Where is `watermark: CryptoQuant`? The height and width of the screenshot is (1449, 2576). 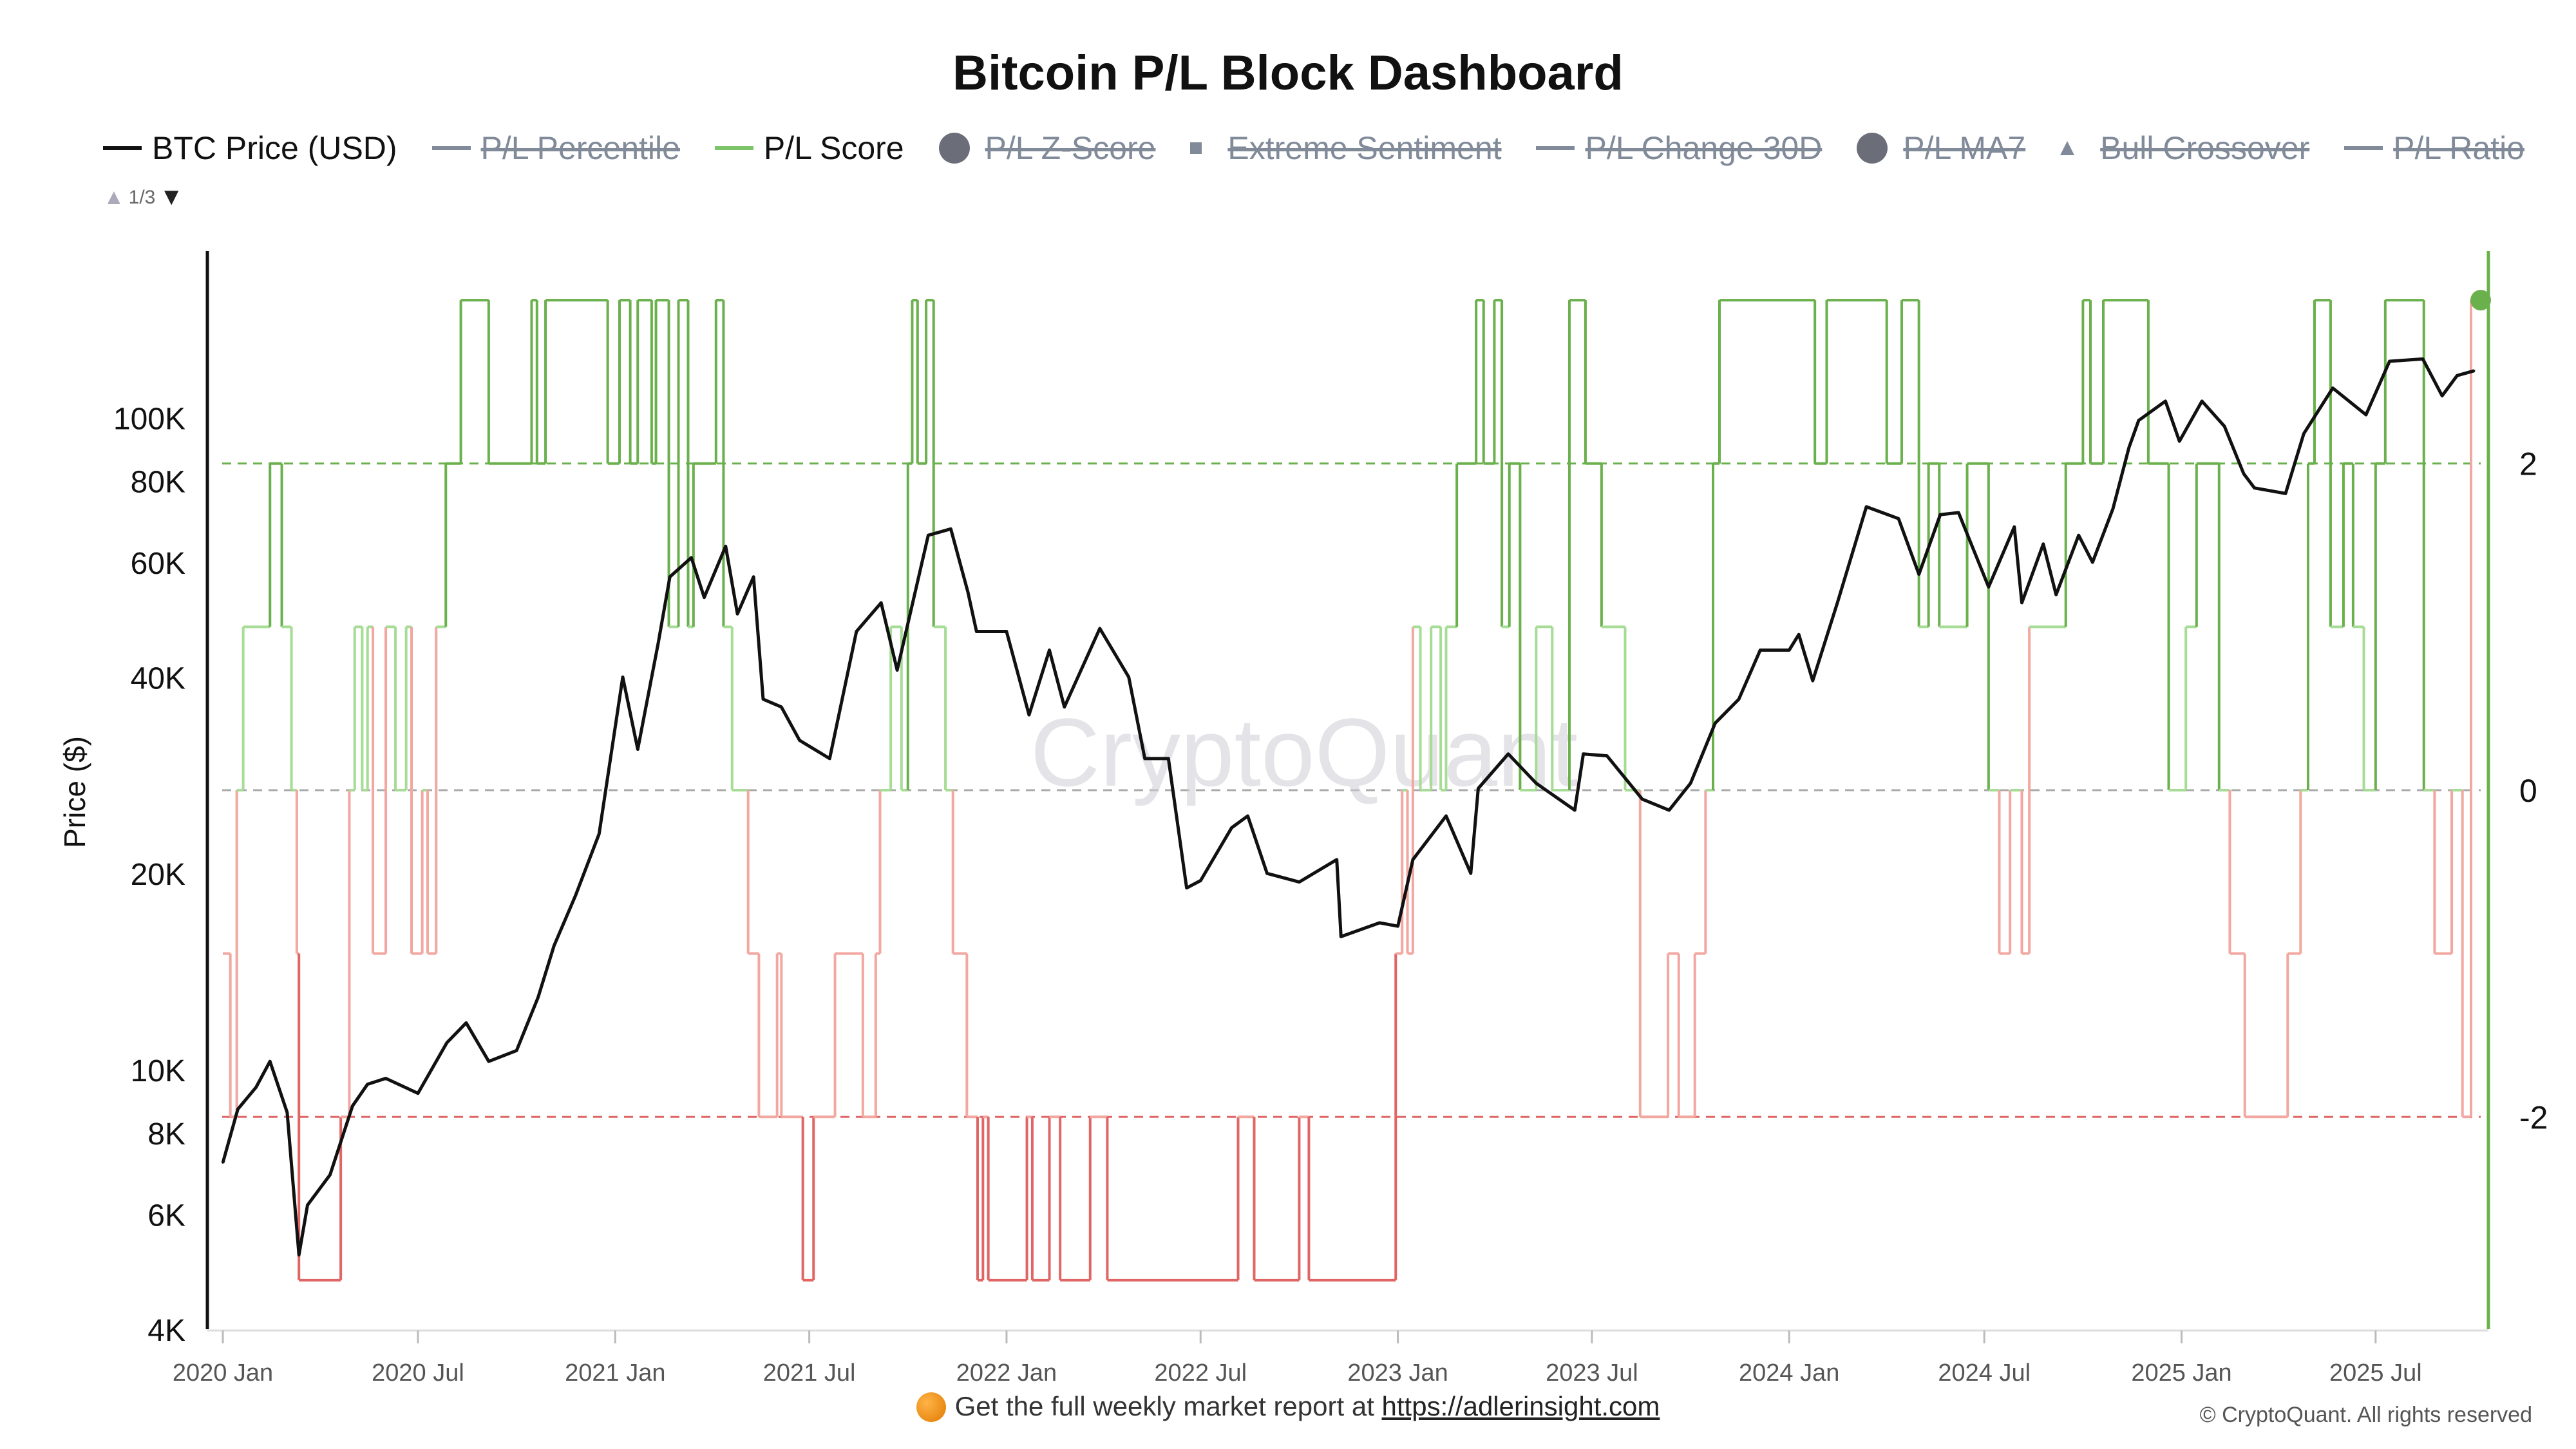
watermark: CryptoQuant is located at coordinates (1304, 752).